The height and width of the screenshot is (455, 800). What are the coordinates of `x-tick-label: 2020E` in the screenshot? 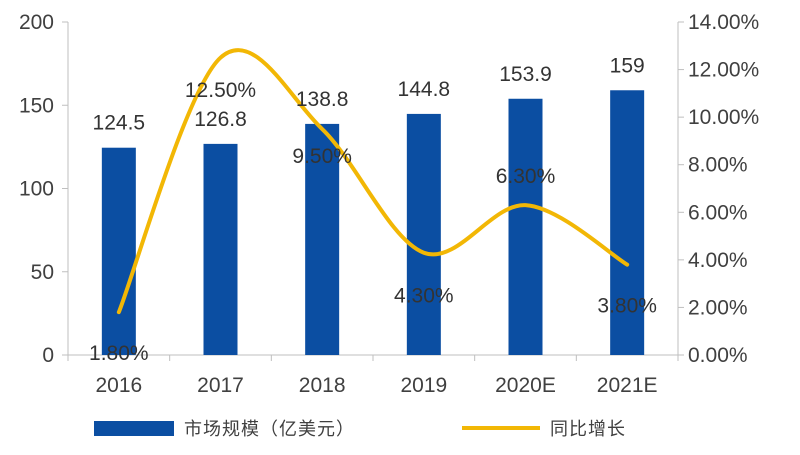 It's located at (525, 385).